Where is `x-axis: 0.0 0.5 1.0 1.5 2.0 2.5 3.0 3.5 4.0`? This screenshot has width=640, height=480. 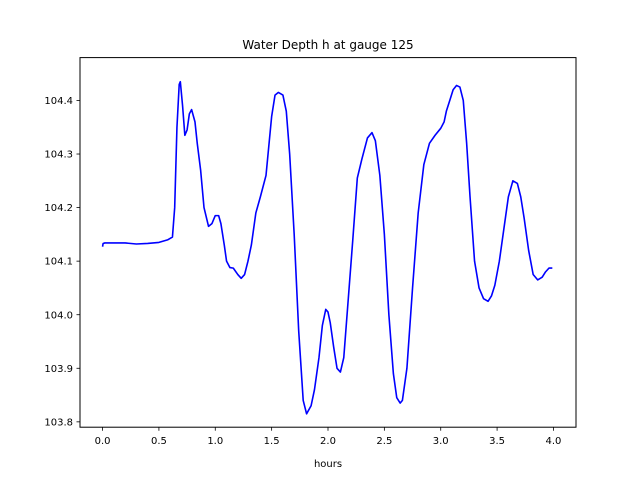
x-axis: 0.0 0.5 1.0 1.5 2.0 2.5 3.0 3.5 4.0 is located at coordinates (328, 437).